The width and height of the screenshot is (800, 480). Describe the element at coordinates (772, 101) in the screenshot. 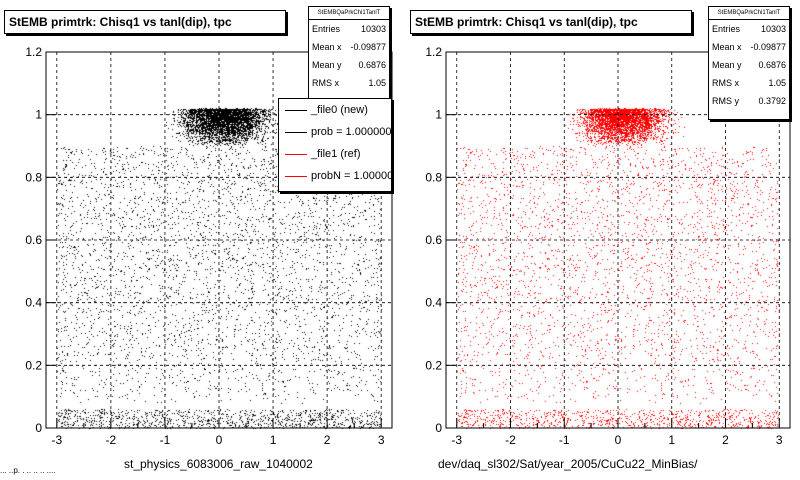

I see `right-stats-value: 0.3792` at that location.